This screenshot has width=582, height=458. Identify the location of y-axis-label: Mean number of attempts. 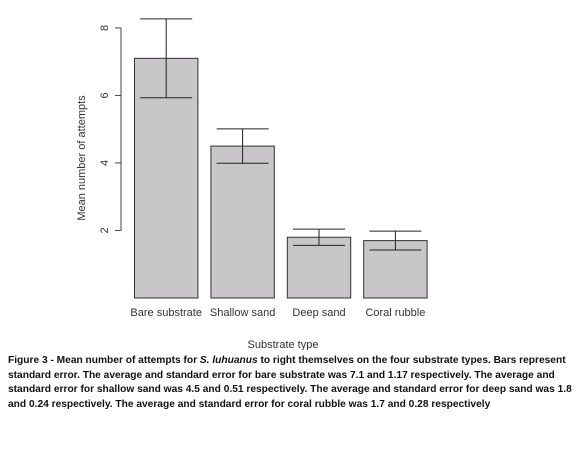
(82, 158).